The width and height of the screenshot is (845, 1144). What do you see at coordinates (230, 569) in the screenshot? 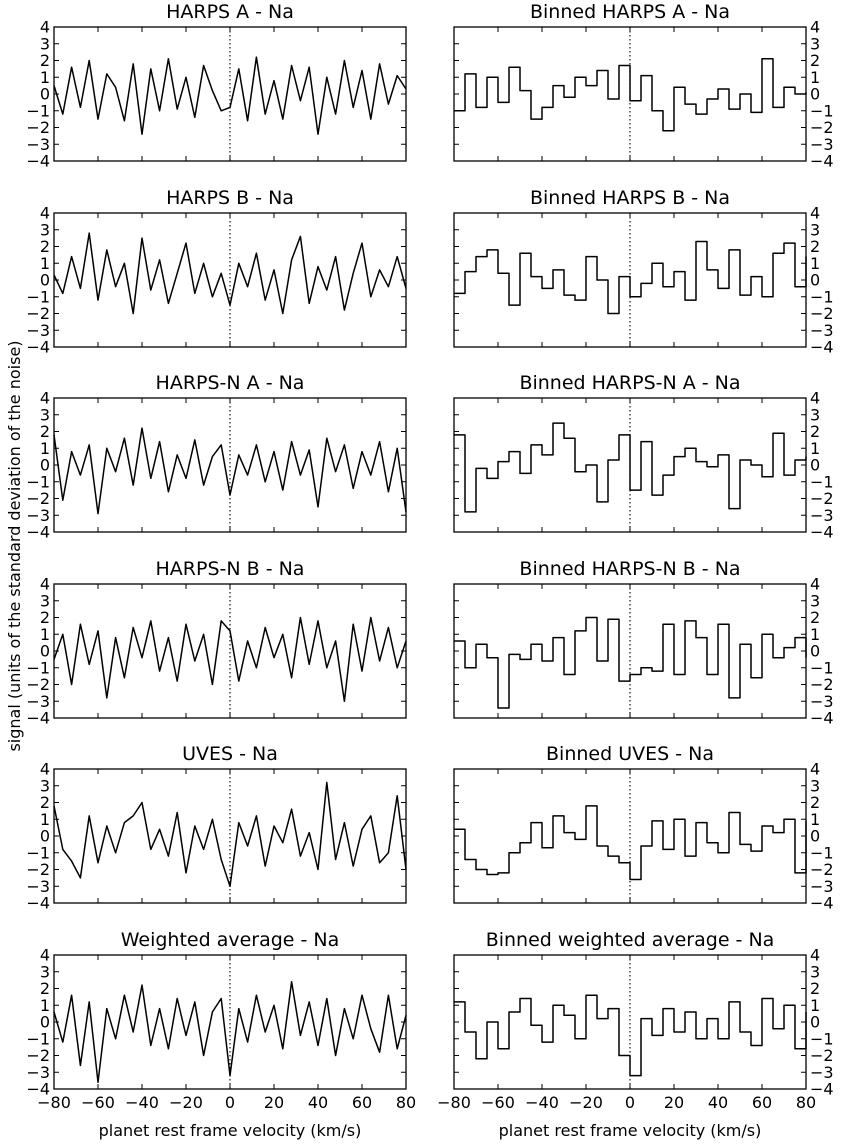
I see `panel-title: HARPS-N B - Na` at bounding box center [230, 569].